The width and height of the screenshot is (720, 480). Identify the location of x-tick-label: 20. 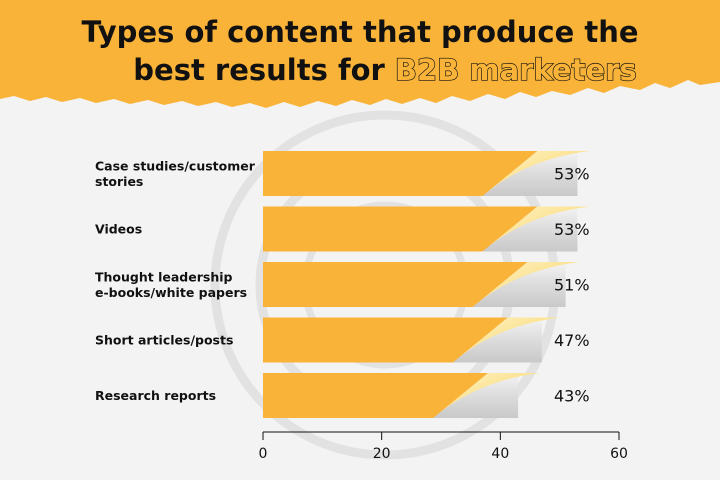
(382, 454).